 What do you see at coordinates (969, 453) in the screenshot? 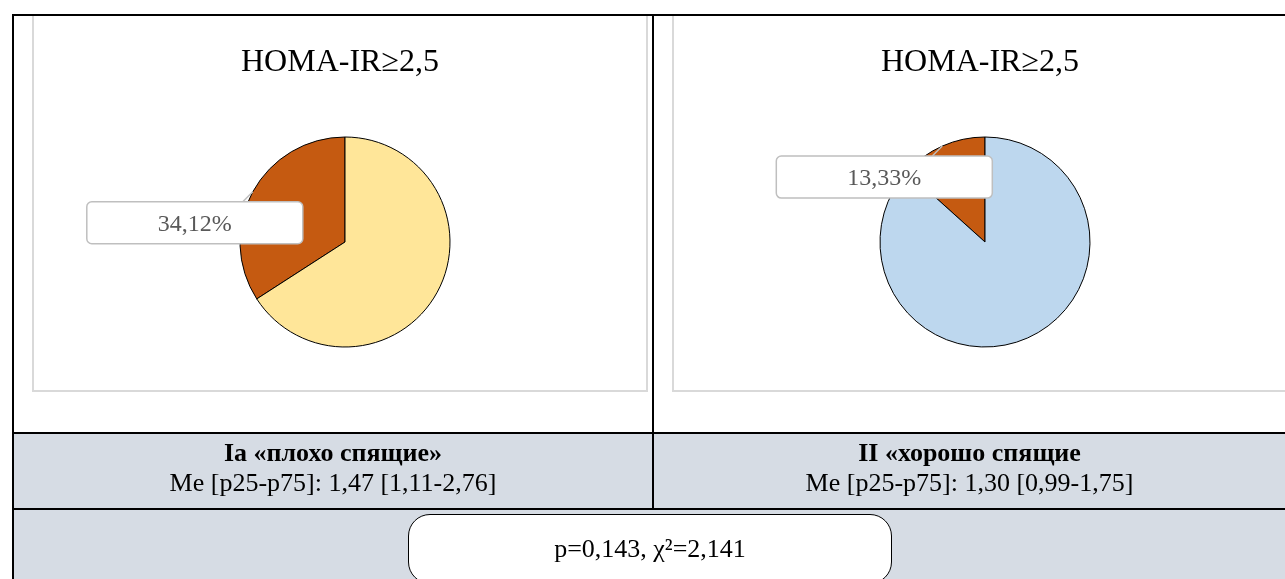
I see `text: II «хорошо спящие` at bounding box center [969, 453].